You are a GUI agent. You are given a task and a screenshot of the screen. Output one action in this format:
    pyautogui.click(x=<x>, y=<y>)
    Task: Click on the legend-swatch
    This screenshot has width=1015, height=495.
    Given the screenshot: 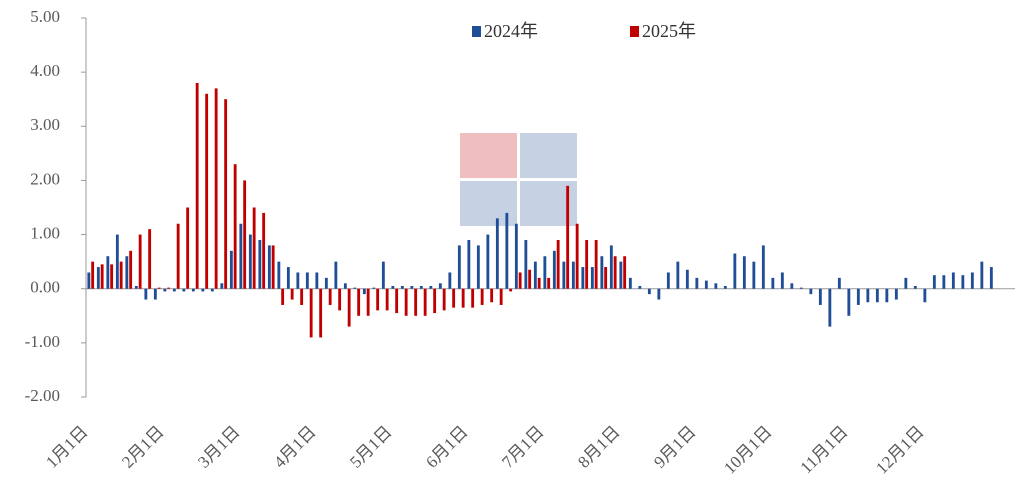 What is the action you would take?
    pyautogui.click(x=634, y=31)
    